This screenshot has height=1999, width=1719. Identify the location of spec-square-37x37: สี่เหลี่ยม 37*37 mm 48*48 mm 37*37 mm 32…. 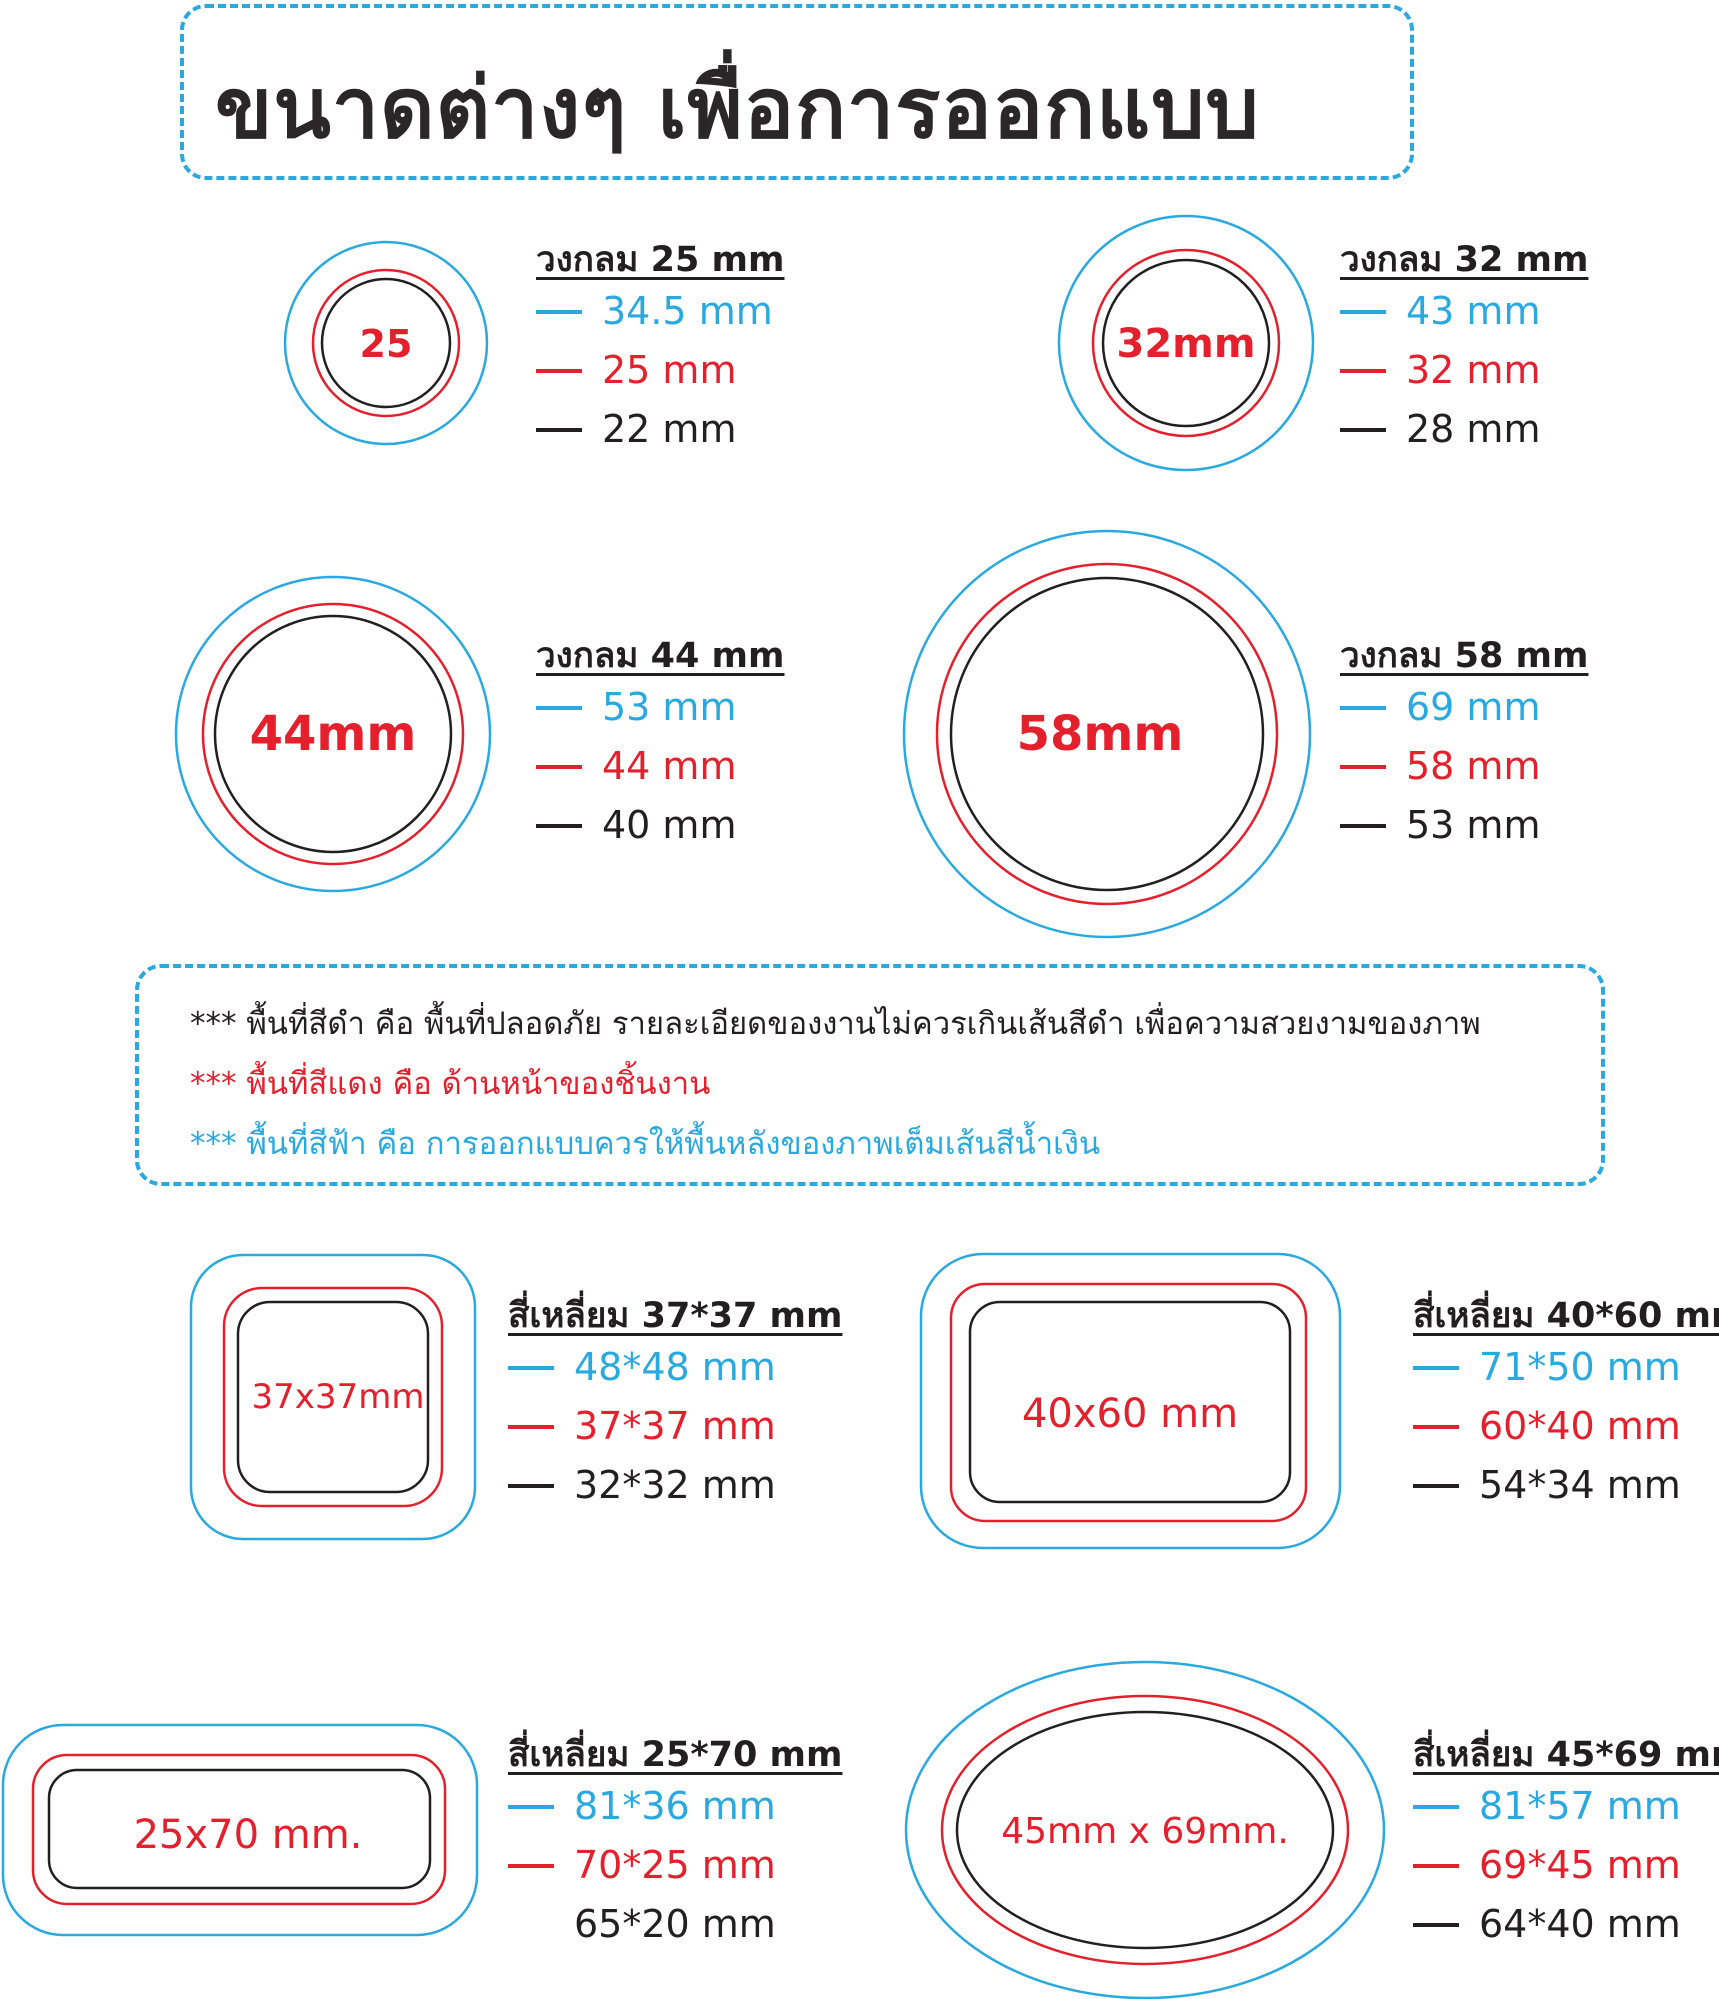
(675, 1404).